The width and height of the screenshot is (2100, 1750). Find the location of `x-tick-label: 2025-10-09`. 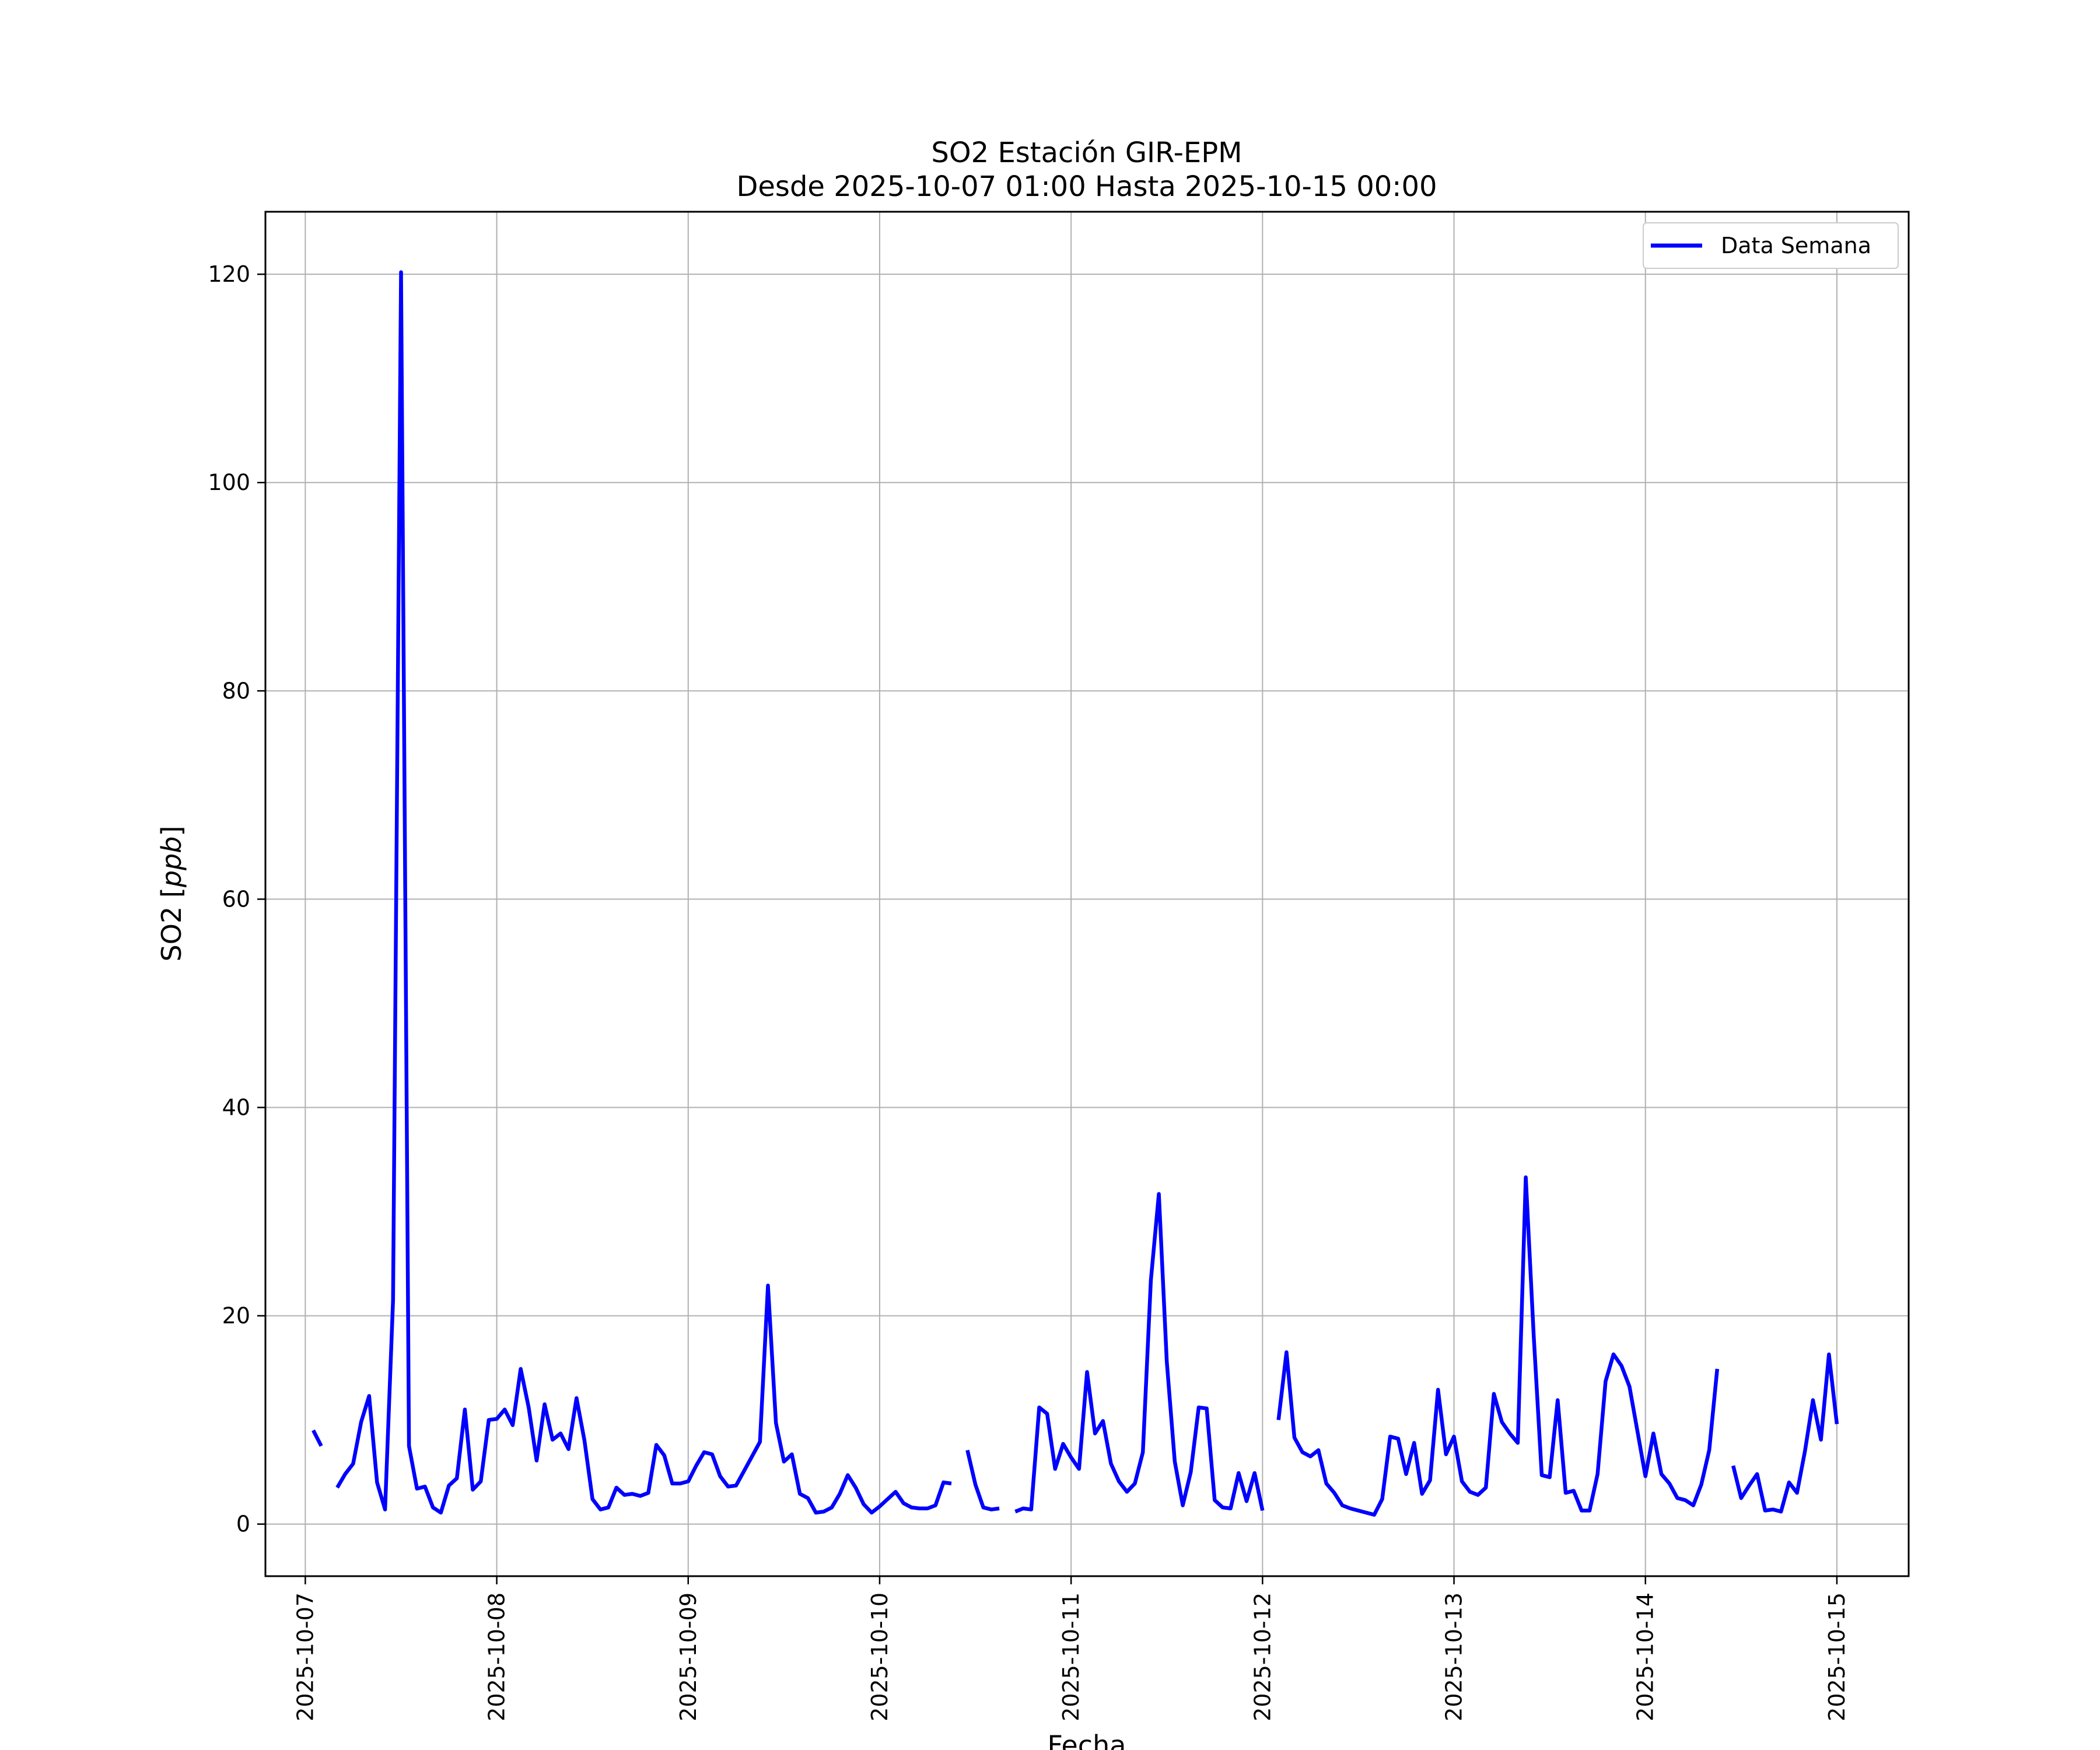

x-tick-label: 2025-10-09 is located at coordinates (688, 1657).